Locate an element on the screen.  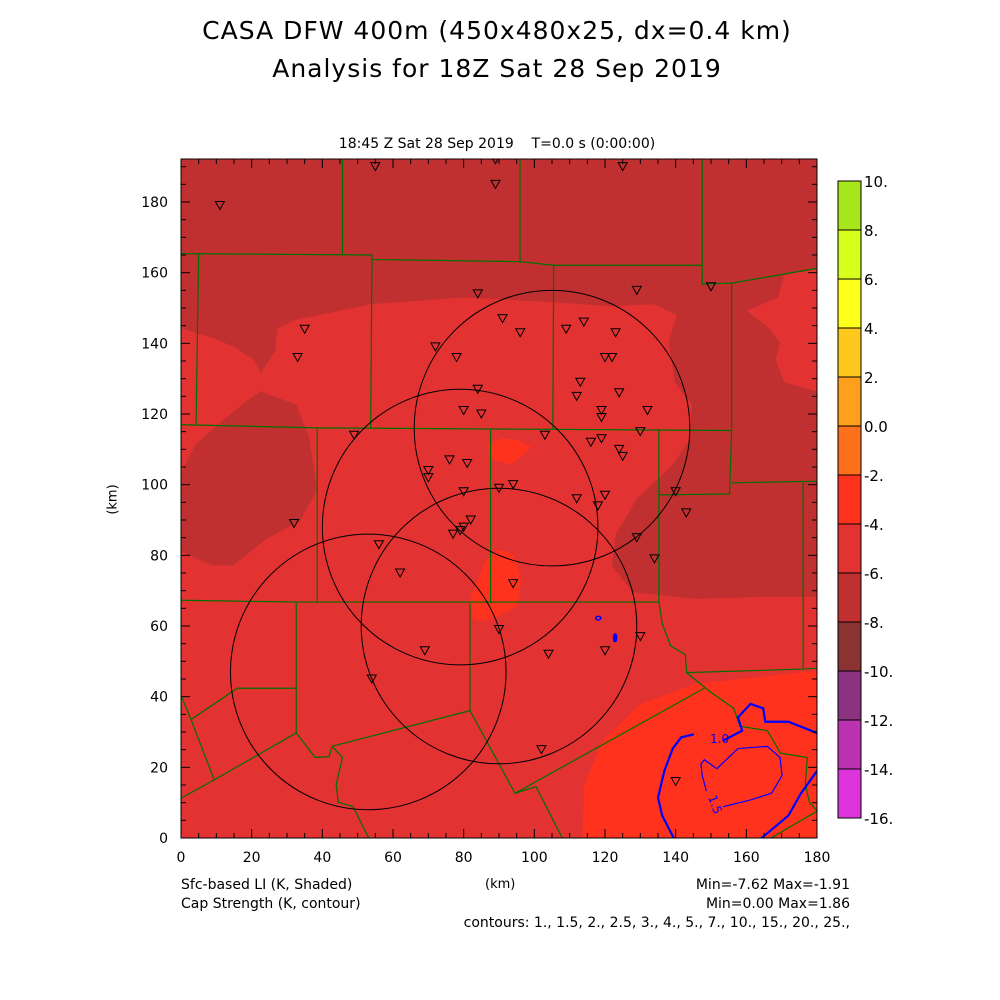
y-tick-label: 120 is located at coordinates (154, 415).